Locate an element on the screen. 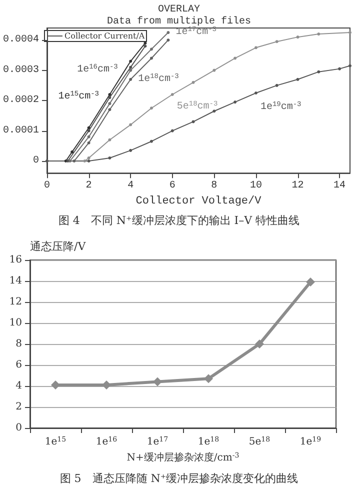 This screenshot has height=485, width=358. y-tick-label: 16 is located at coordinates (15, 260).